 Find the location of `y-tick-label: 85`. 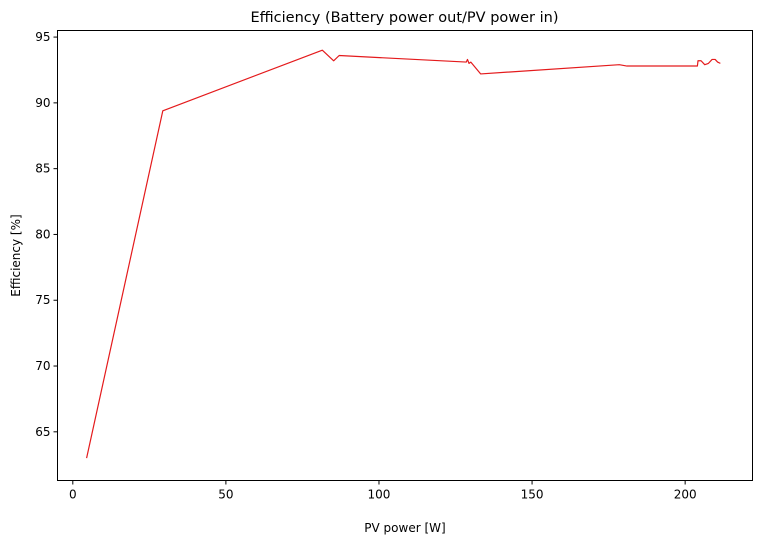

y-tick-label: 85 is located at coordinates (42, 169).